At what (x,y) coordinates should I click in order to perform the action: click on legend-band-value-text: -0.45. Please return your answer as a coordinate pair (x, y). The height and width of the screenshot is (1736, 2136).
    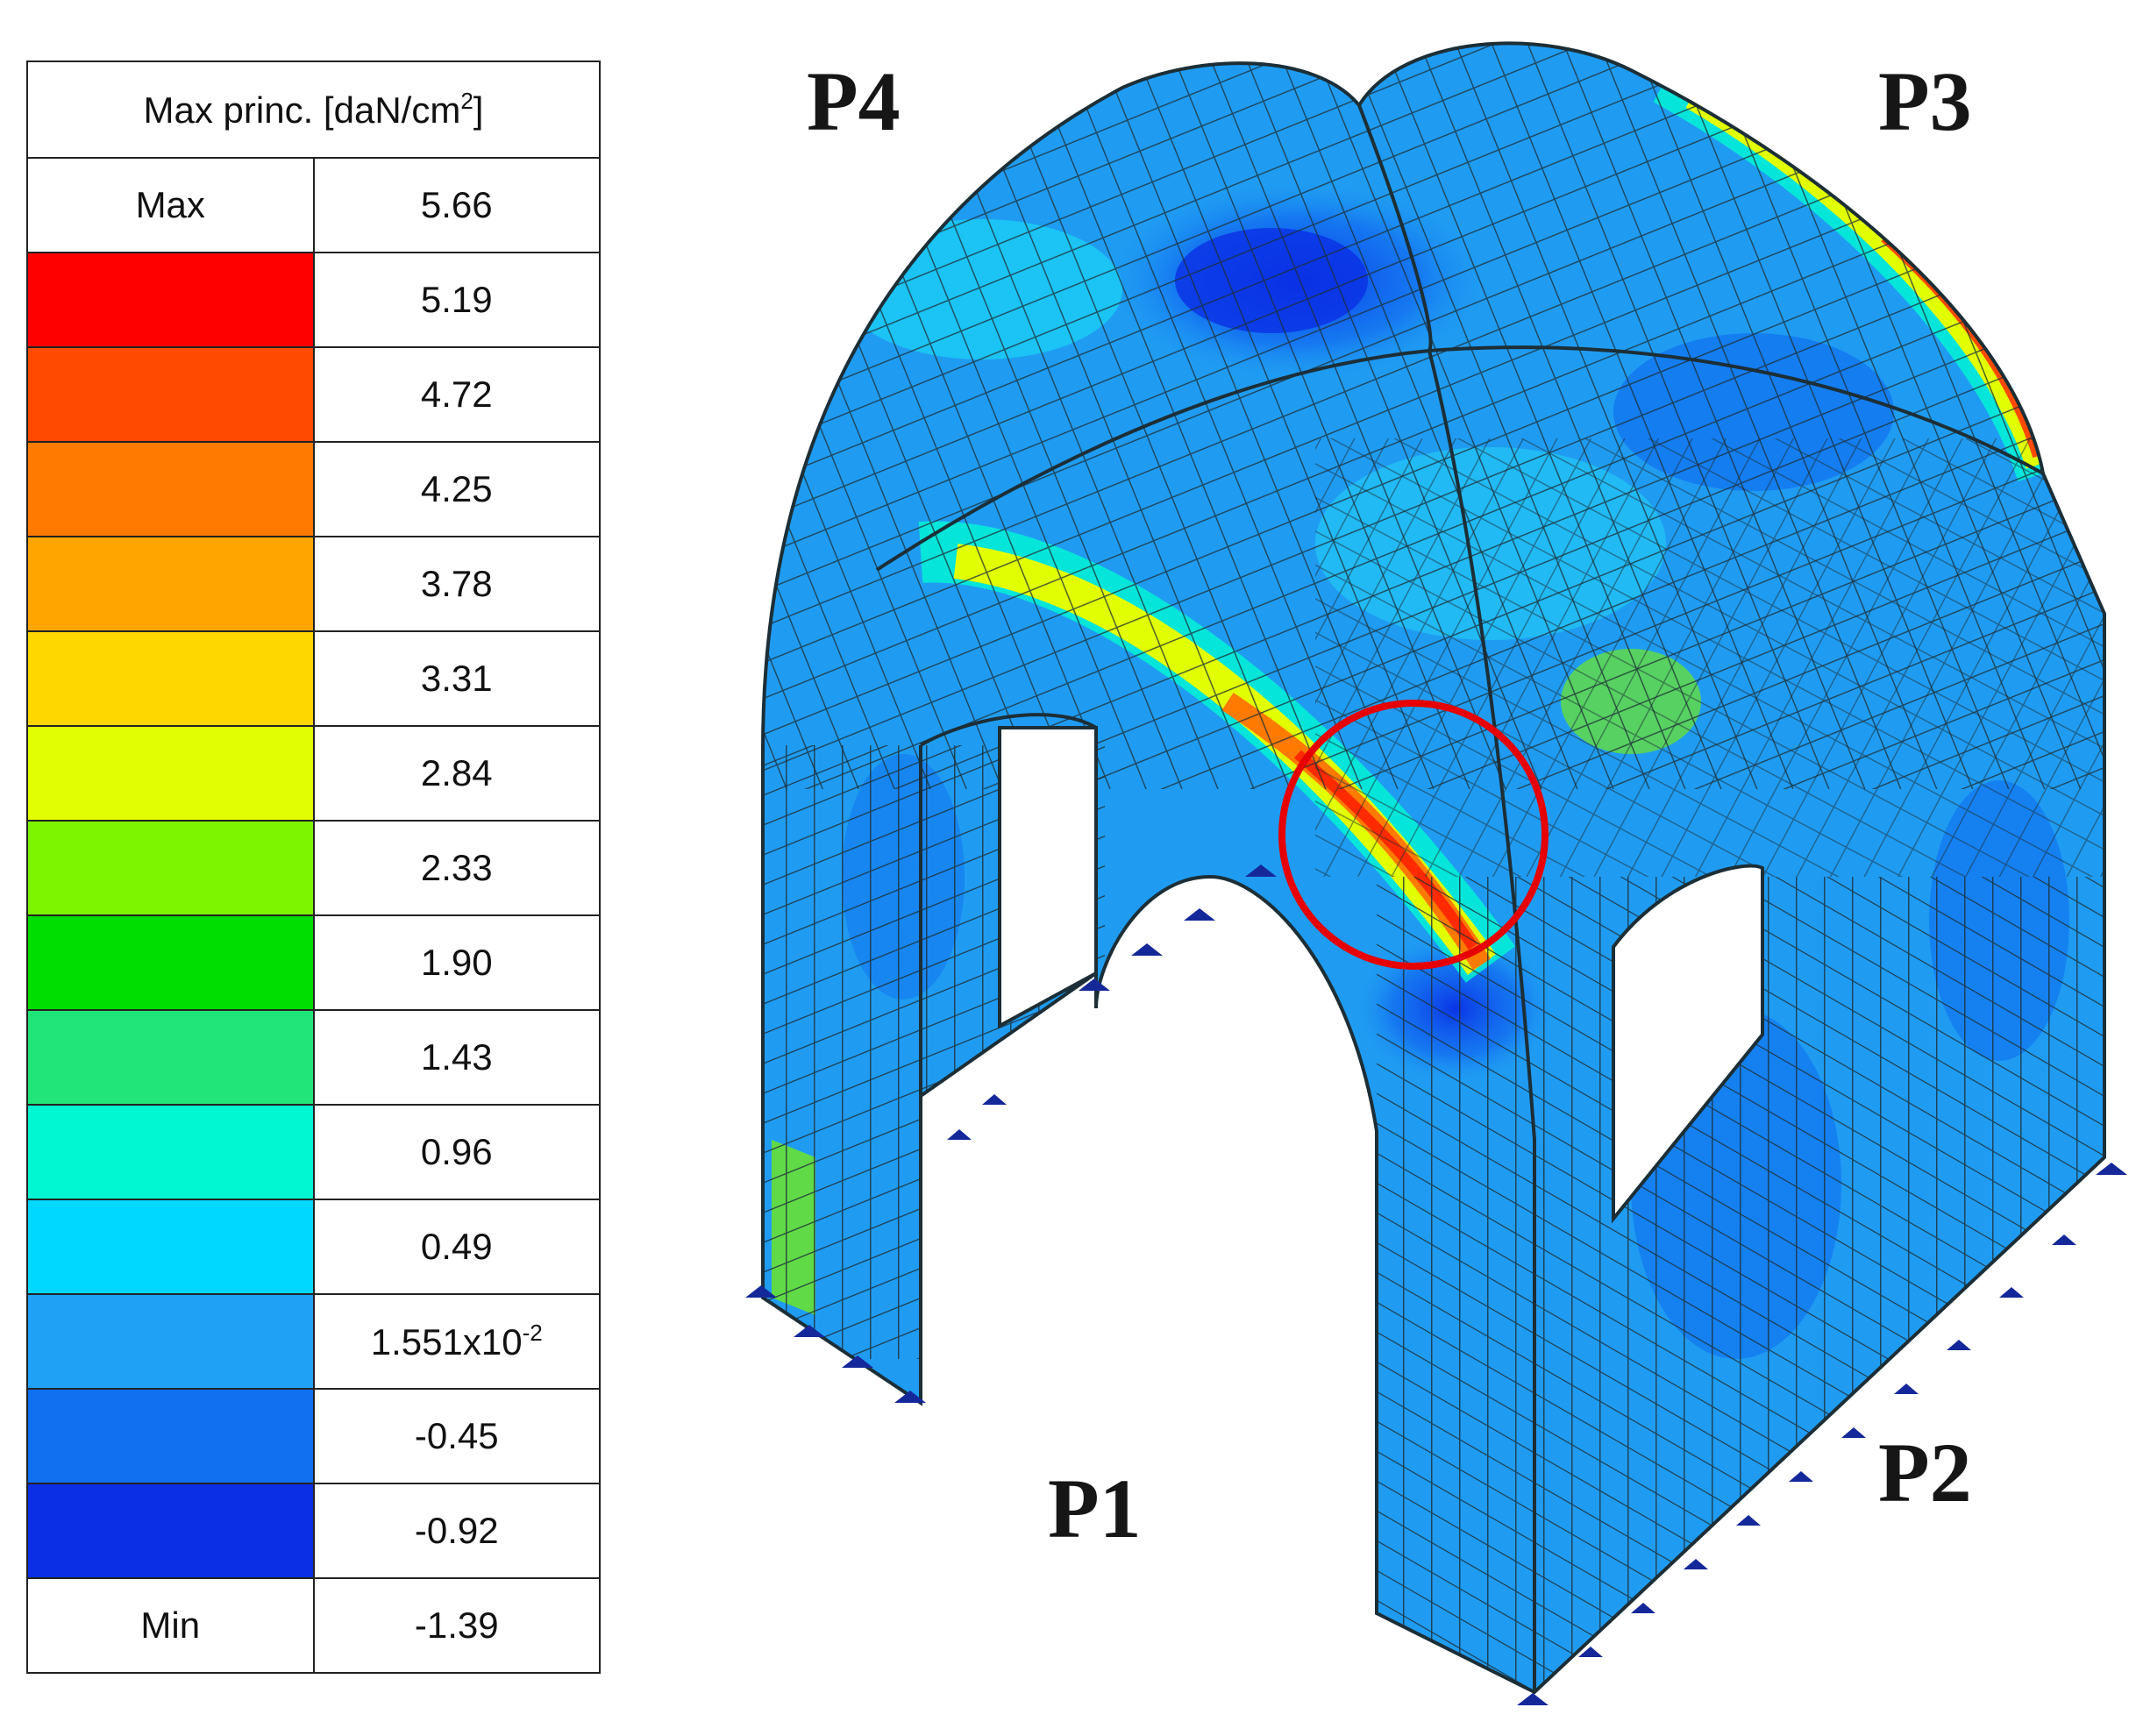
    Looking at the image, I should click on (456, 1435).